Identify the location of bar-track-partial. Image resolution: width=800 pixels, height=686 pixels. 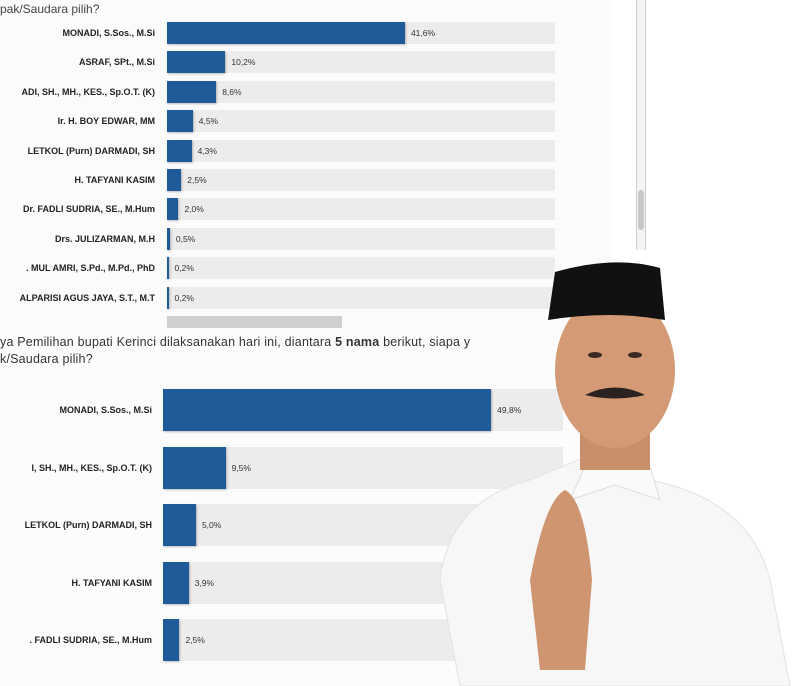
(254, 322).